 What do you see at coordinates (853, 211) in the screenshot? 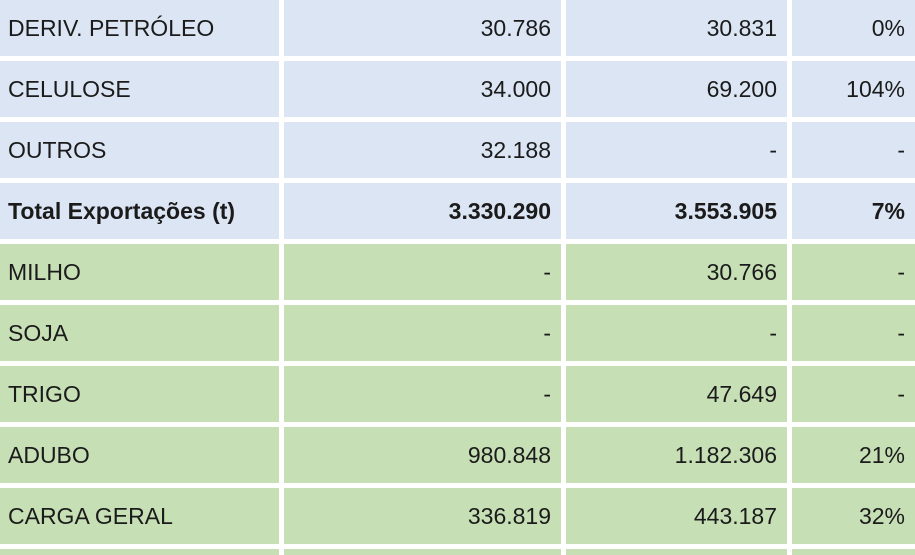
I see `cell-value: 7%` at bounding box center [853, 211].